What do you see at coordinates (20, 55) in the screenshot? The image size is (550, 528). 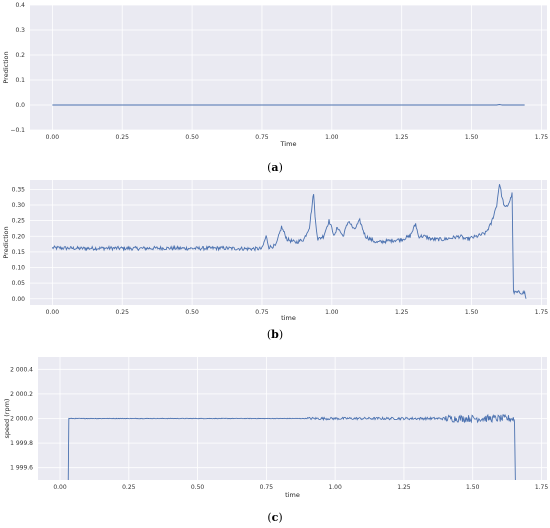 I see `y-tick-label: 0.2` at bounding box center [20, 55].